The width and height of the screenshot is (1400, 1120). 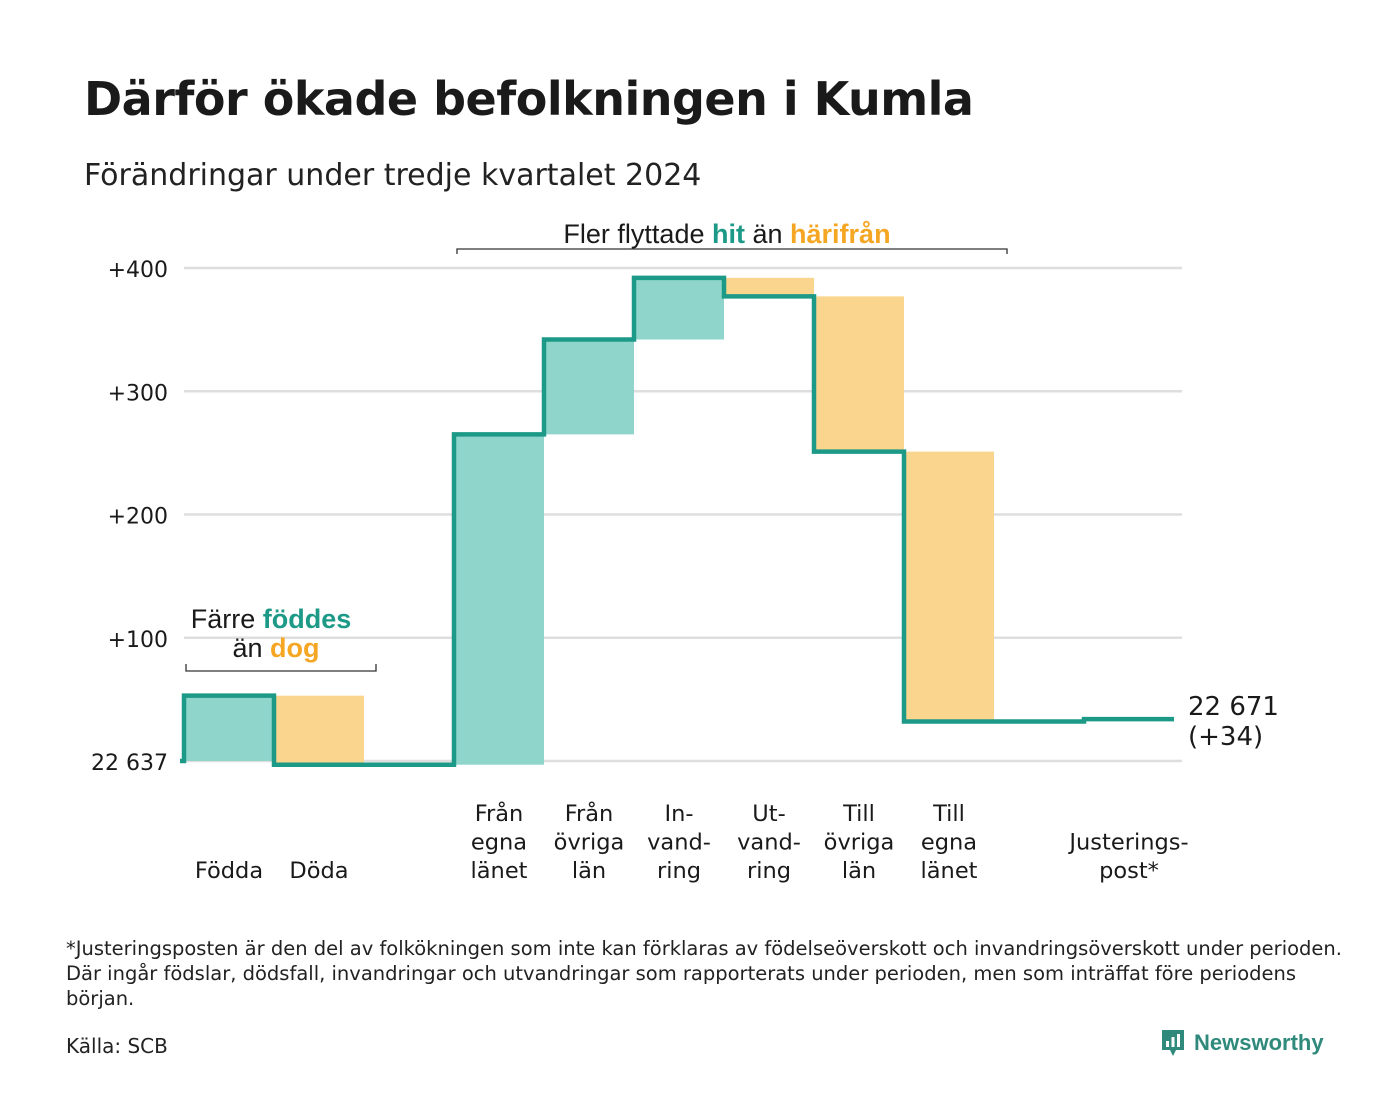 I want to click on annotation-migration-text: Fler flyttade hit än härifrån, so click(x=726, y=234).